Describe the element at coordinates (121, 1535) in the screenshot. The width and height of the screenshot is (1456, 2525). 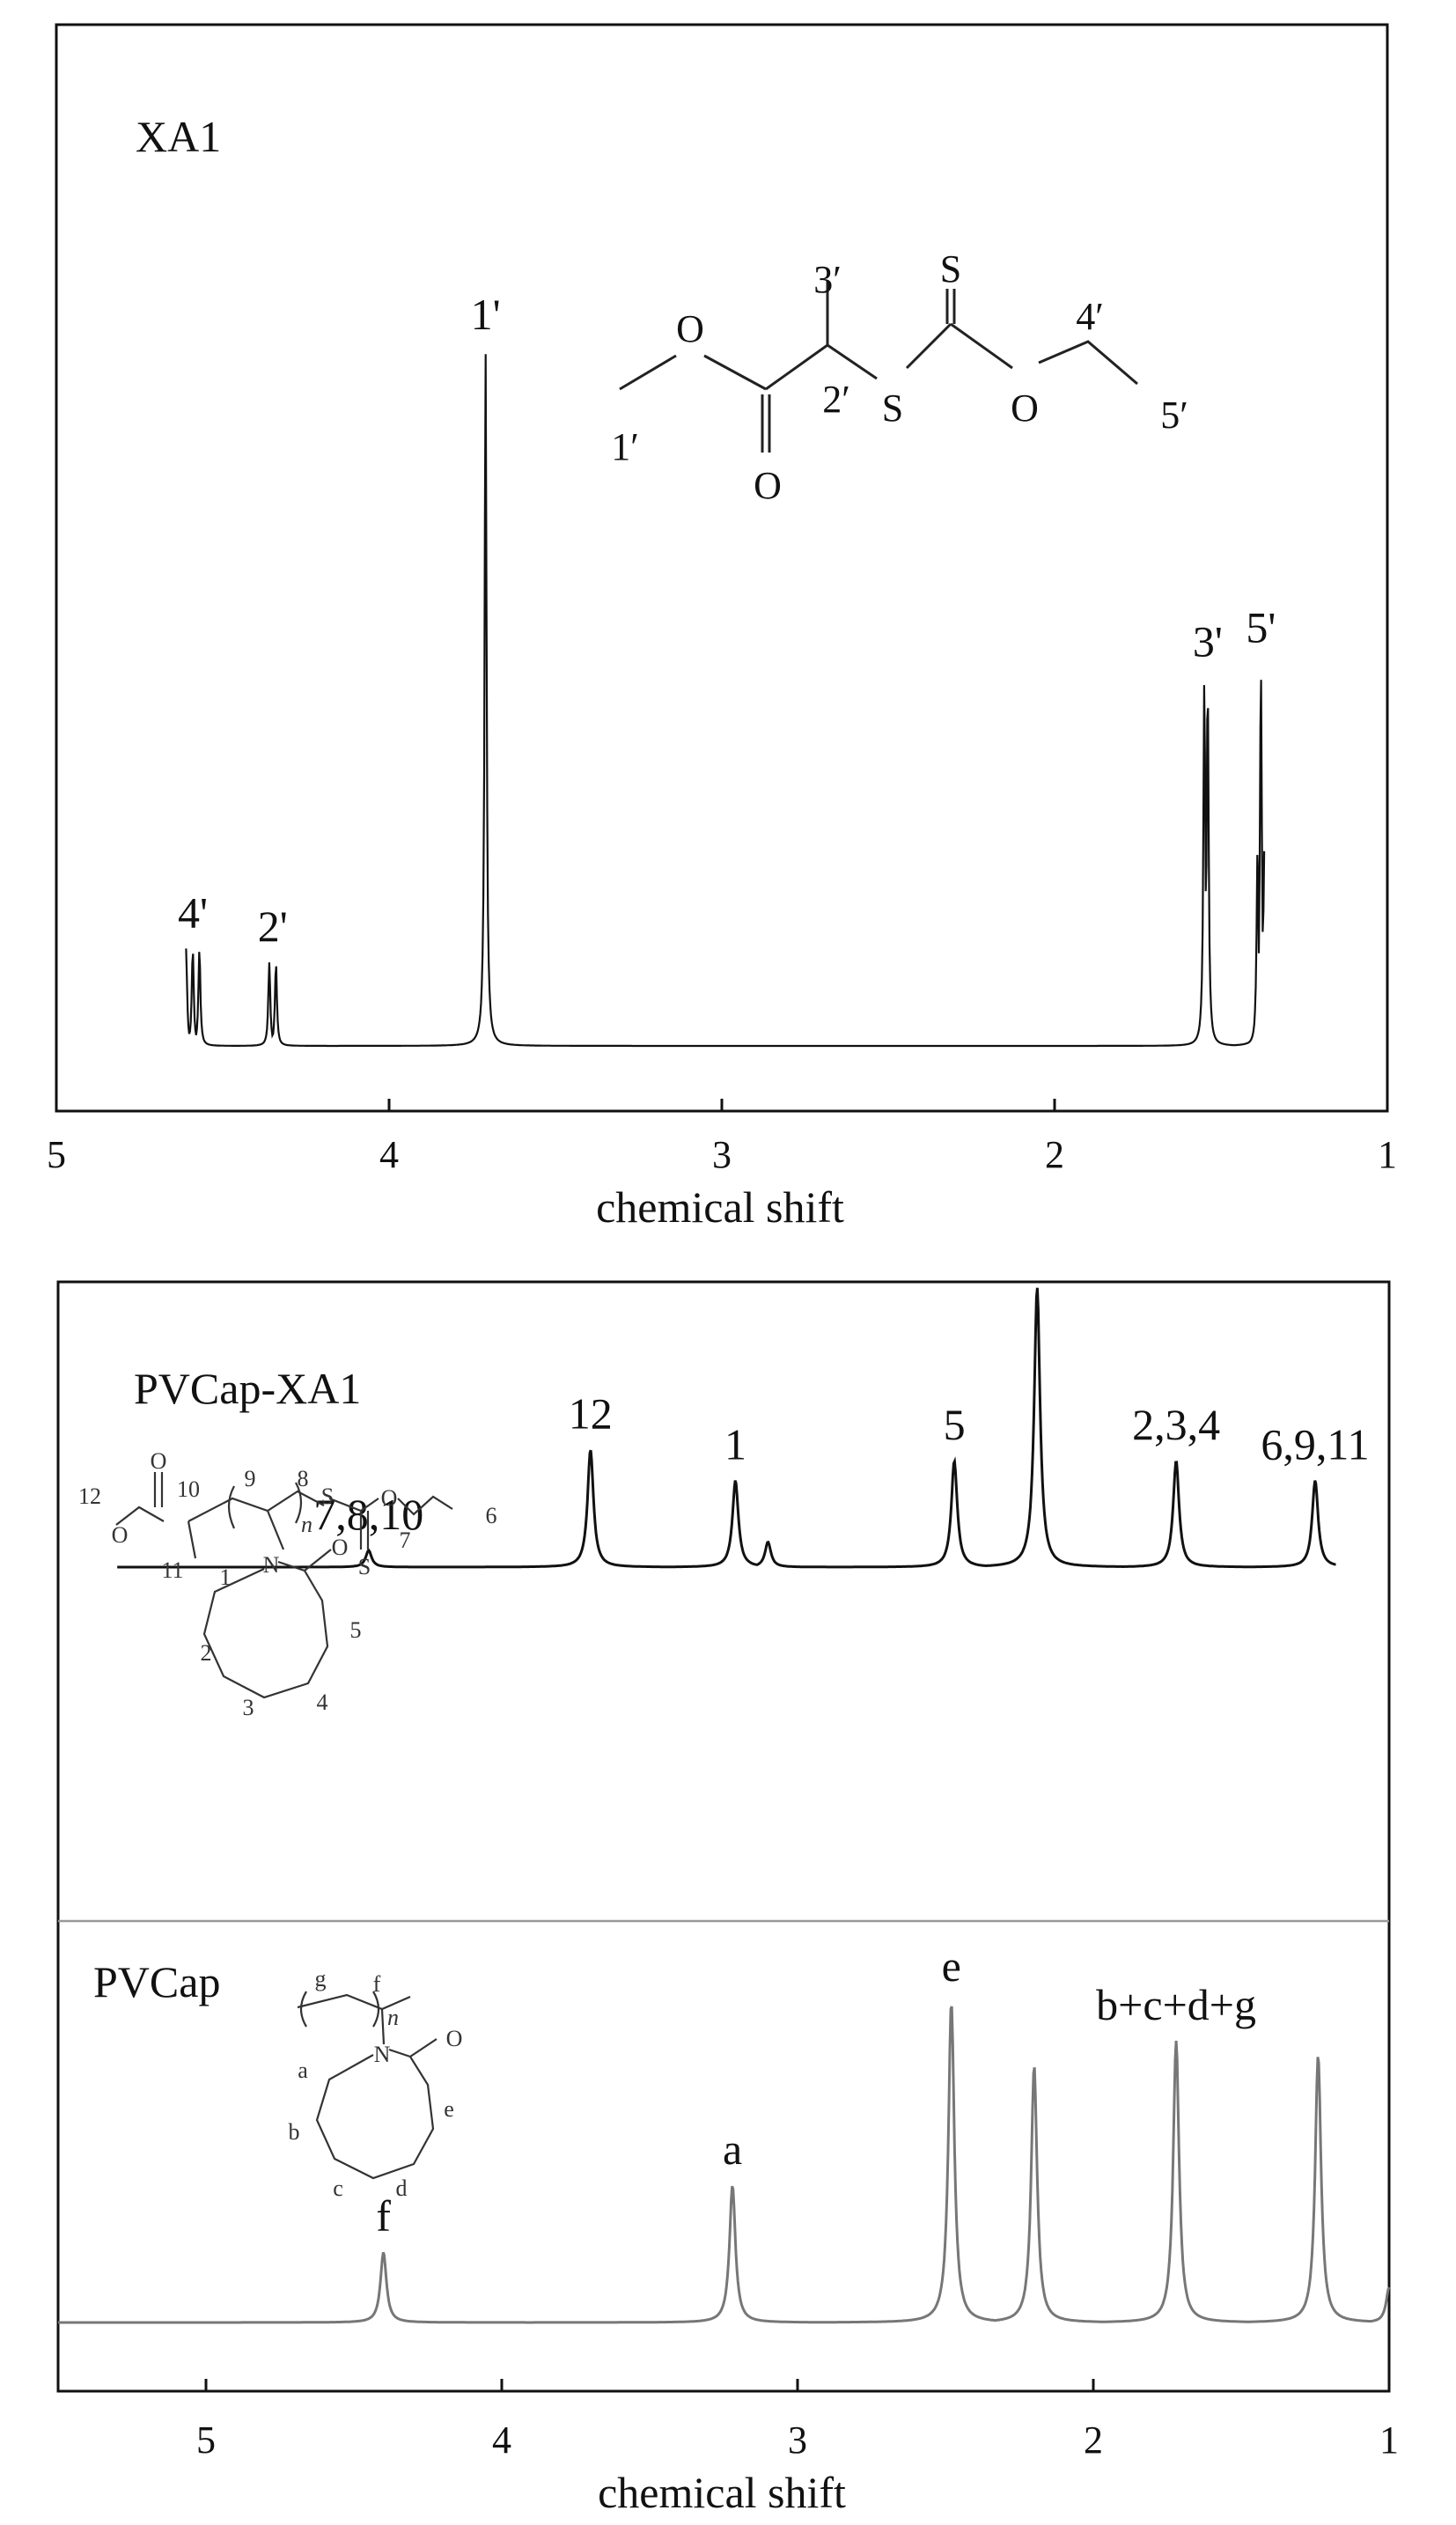
I see `pvcap-xa1-atom-o2: O` at that location.